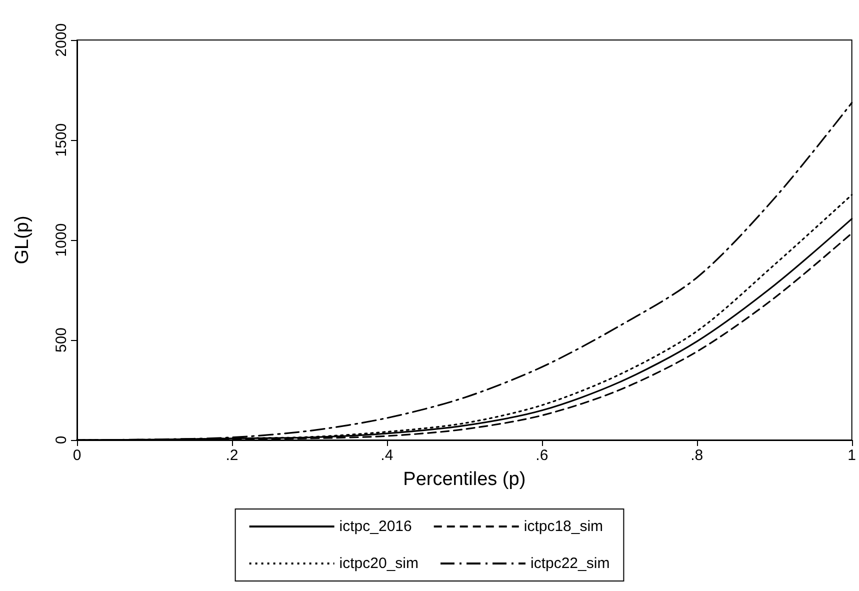 This screenshot has height=591, width=859. What do you see at coordinates (542, 455) in the screenshot?
I see `x-tick-label: .6` at bounding box center [542, 455].